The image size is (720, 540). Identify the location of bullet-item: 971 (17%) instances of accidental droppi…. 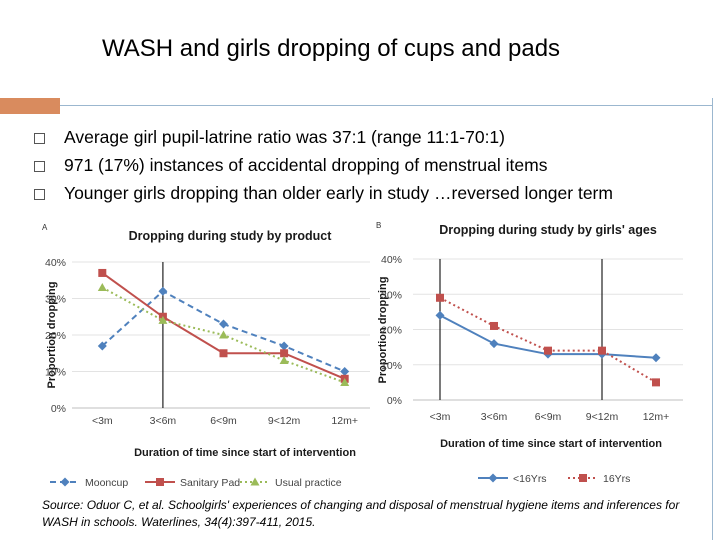
(359, 165).